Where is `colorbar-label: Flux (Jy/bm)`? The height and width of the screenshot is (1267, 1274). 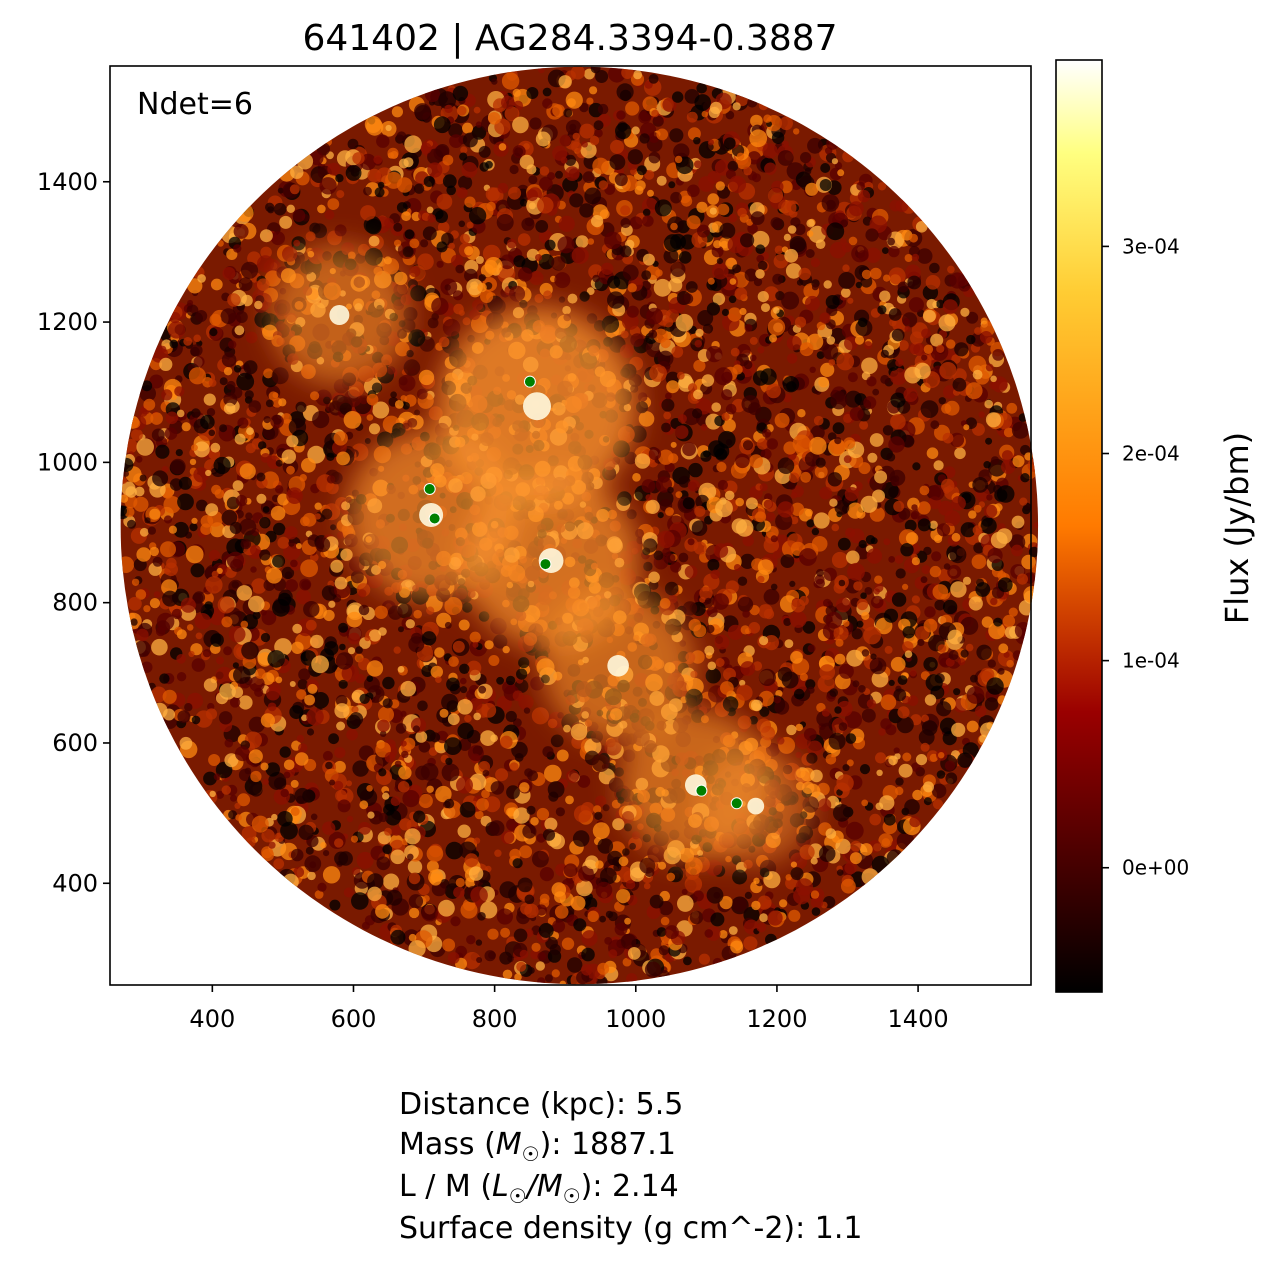
colorbar-label: Flux (Jy/bm) is located at coordinates (1237, 528).